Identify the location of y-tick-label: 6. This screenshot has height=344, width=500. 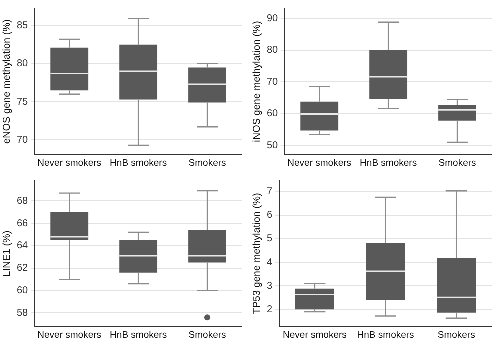
(270, 216).